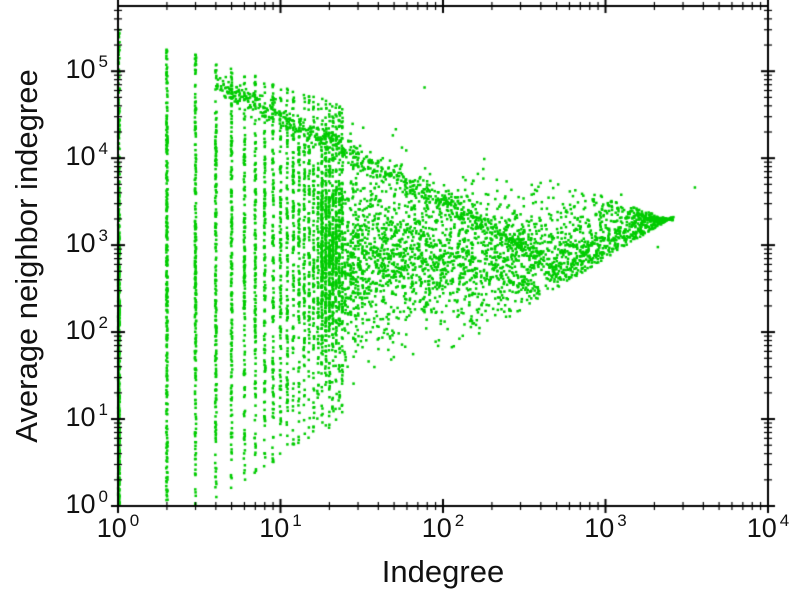 The image size is (803, 600). I want to click on y-tick-label: 10 0, so click(86, 503).